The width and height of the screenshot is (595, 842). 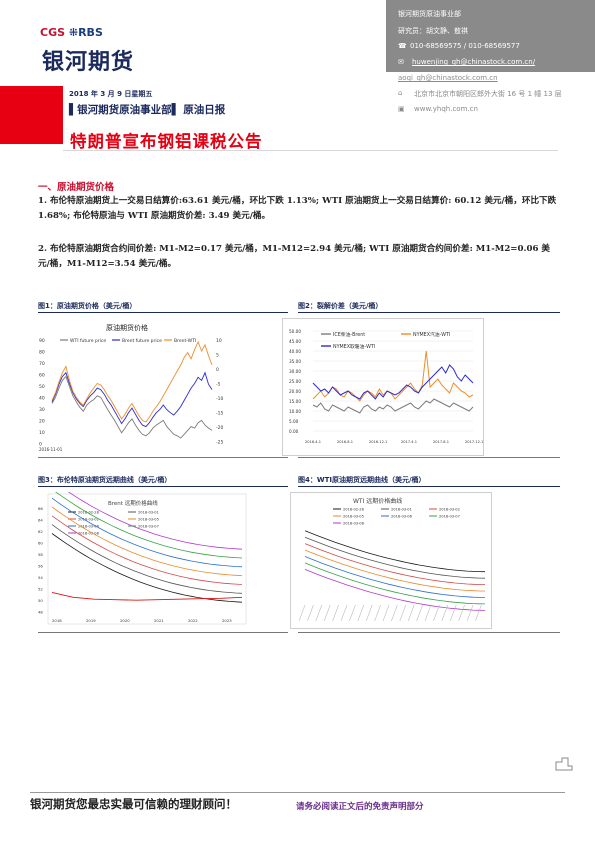 I want to click on y-tick-label: 50.00, so click(x=295, y=331).